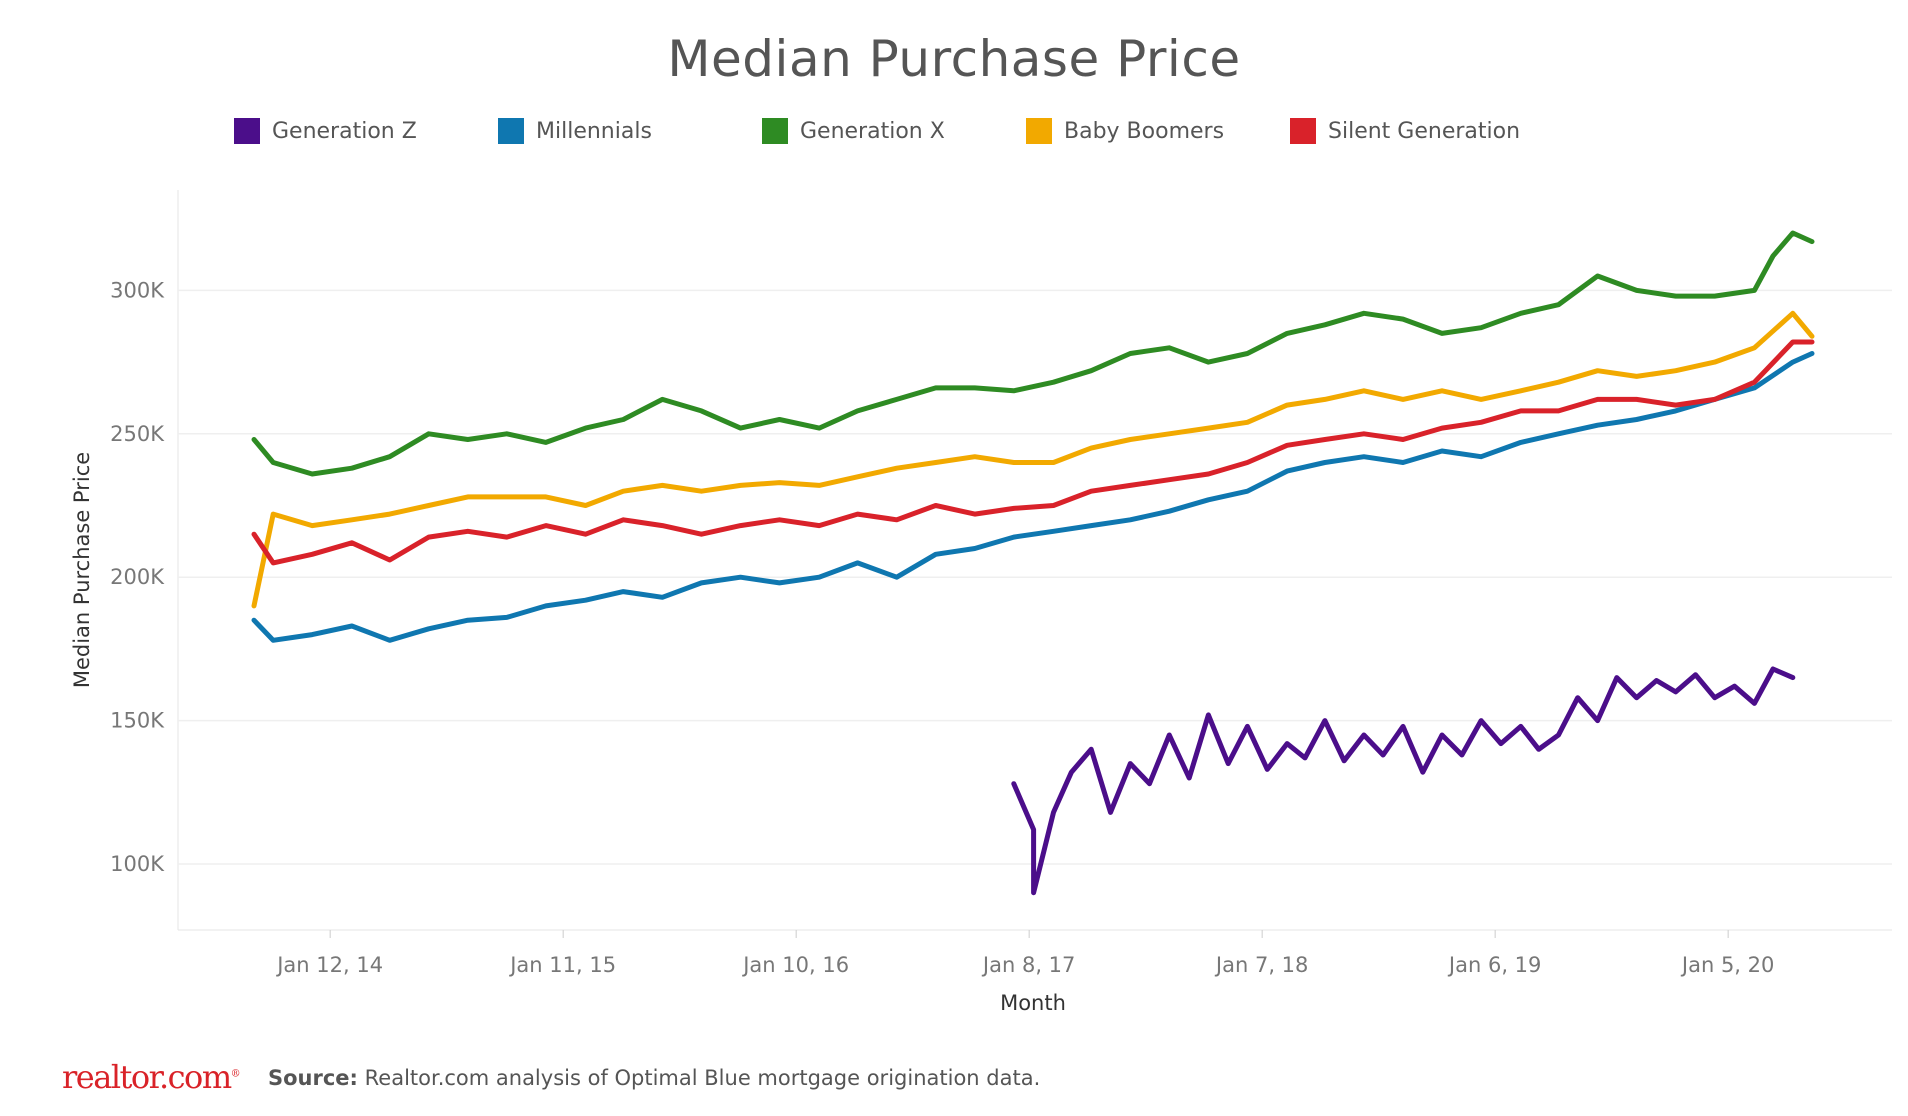  Describe the element at coordinates (954, 59) in the screenshot. I see `chart-title: Median Purchase Price` at that location.